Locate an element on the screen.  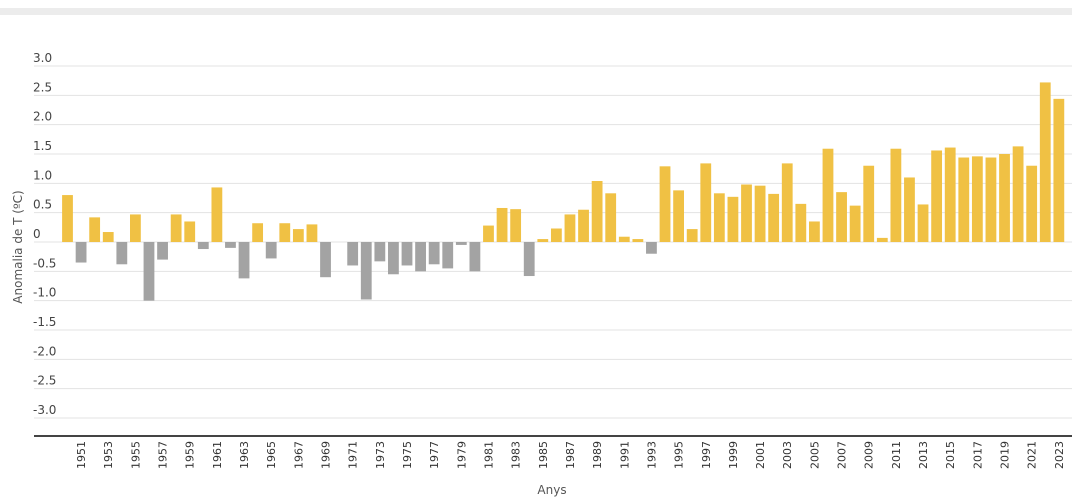
y-tick-label: -2.5 is located at coordinates (44, 381).